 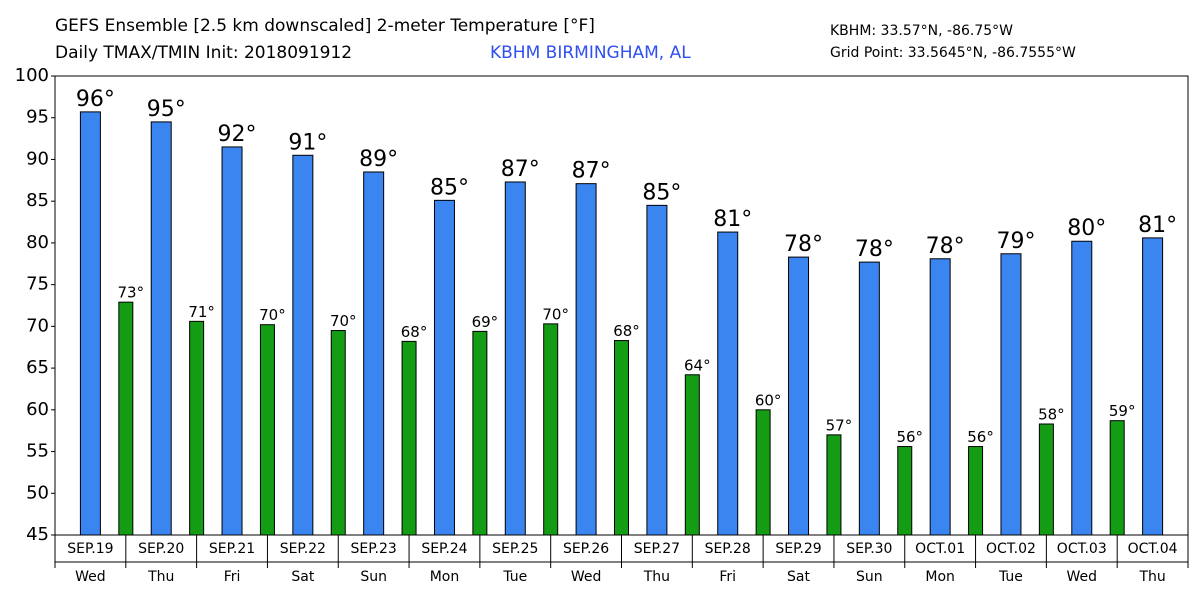 What do you see at coordinates (590, 53) in the screenshot?
I see `location: KBHM BIRMINGHAM, AL` at bounding box center [590, 53].